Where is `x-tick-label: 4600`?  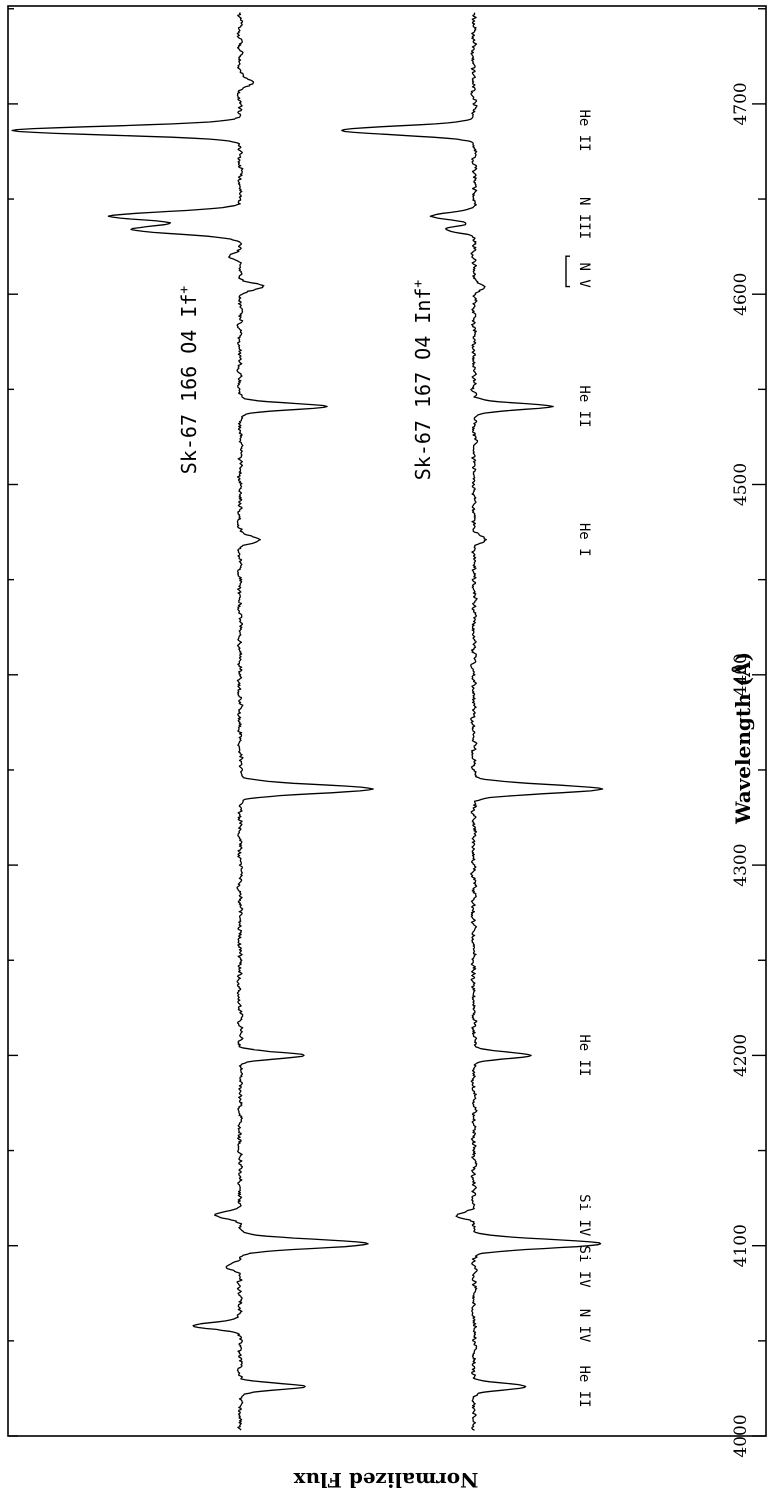
x-tick-label: 4600 is located at coordinates (741, 294).